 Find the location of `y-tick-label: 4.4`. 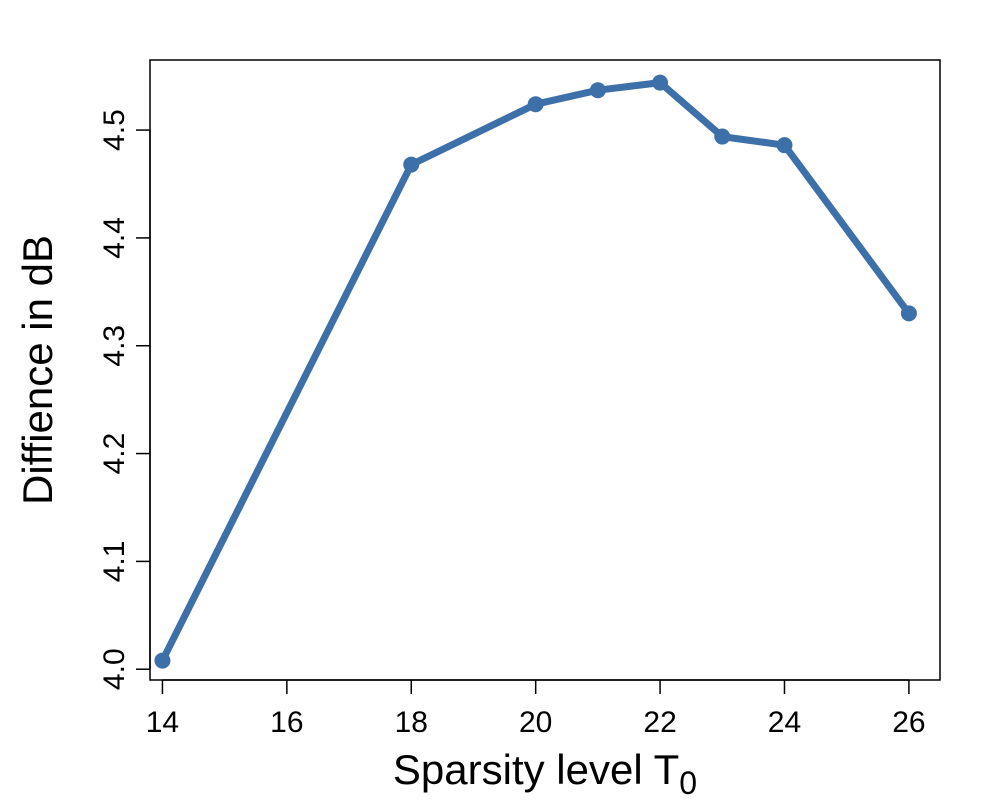

y-tick-label: 4.4 is located at coordinates (114, 238).